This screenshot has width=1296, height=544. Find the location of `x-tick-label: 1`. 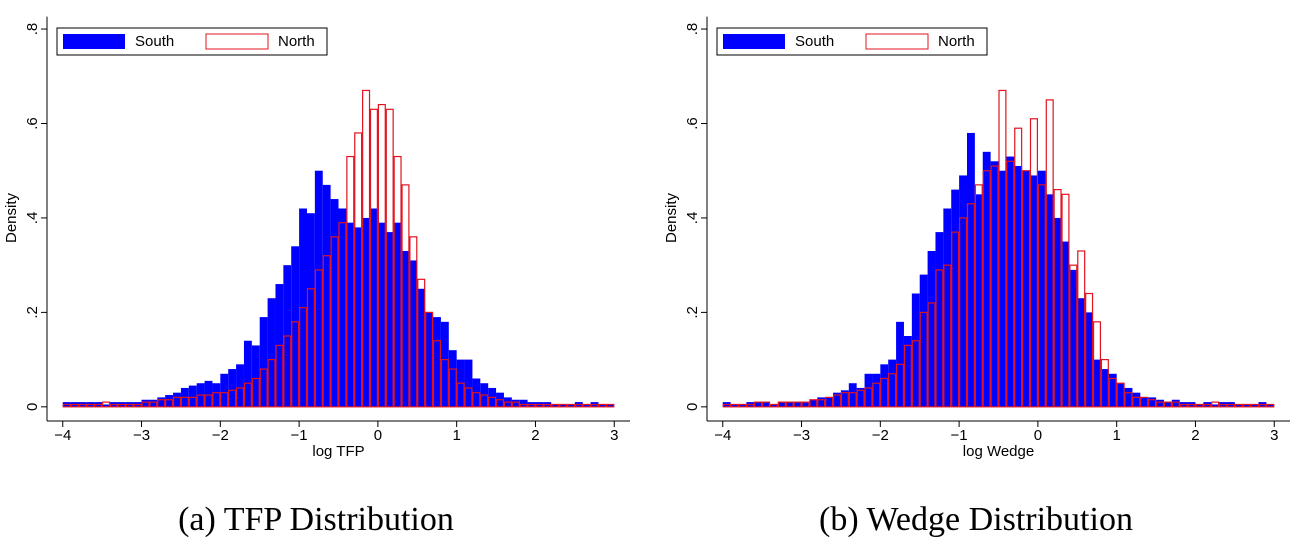

x-tick-label: 1 is located at coordinates (1117, 435).